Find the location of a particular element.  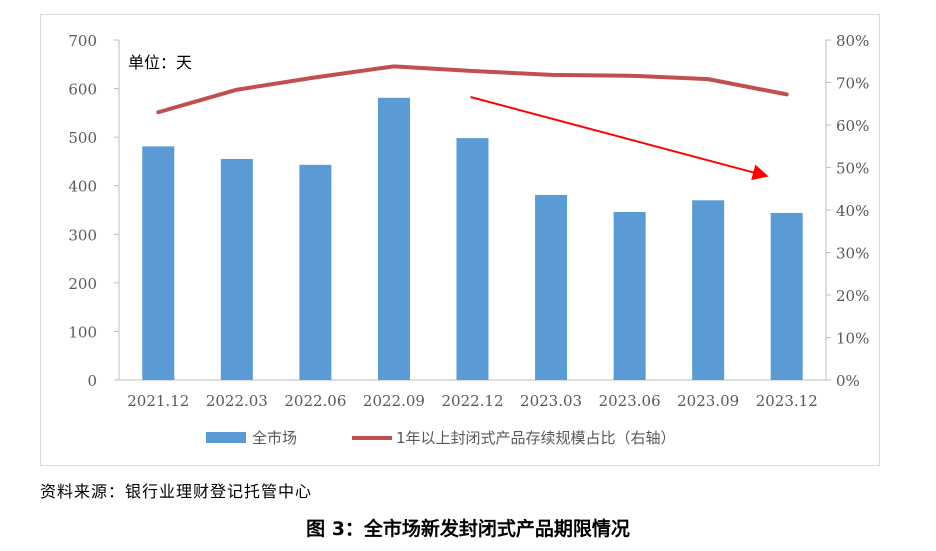

left-tick-label: 600 is located at coordinates (82, 90).